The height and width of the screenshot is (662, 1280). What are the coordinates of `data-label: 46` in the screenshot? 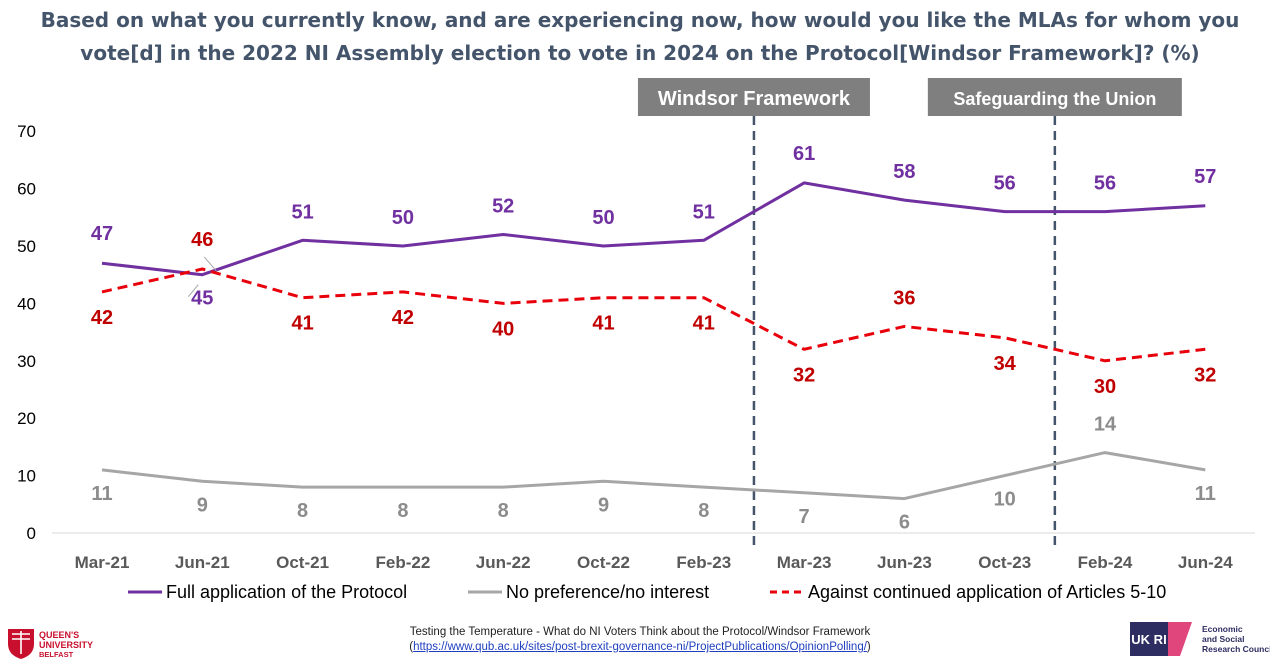 It's located at (202, 240).